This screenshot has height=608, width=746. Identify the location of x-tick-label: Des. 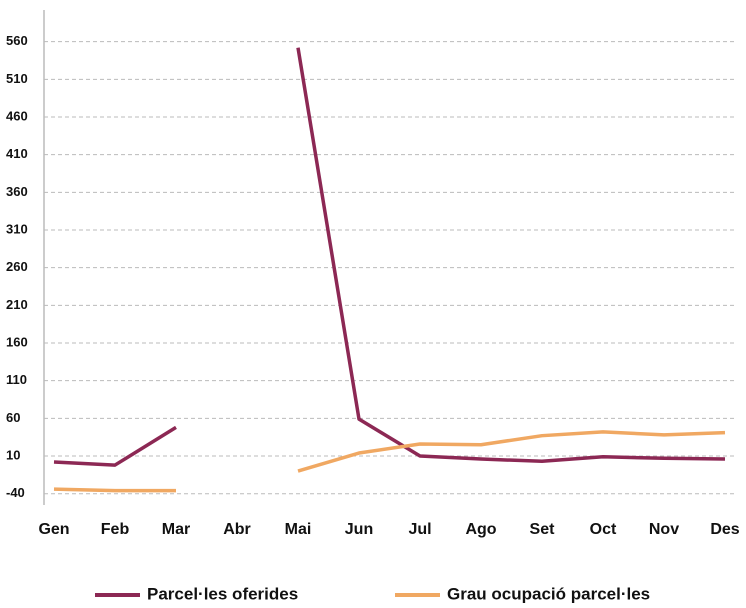
(724, 529).